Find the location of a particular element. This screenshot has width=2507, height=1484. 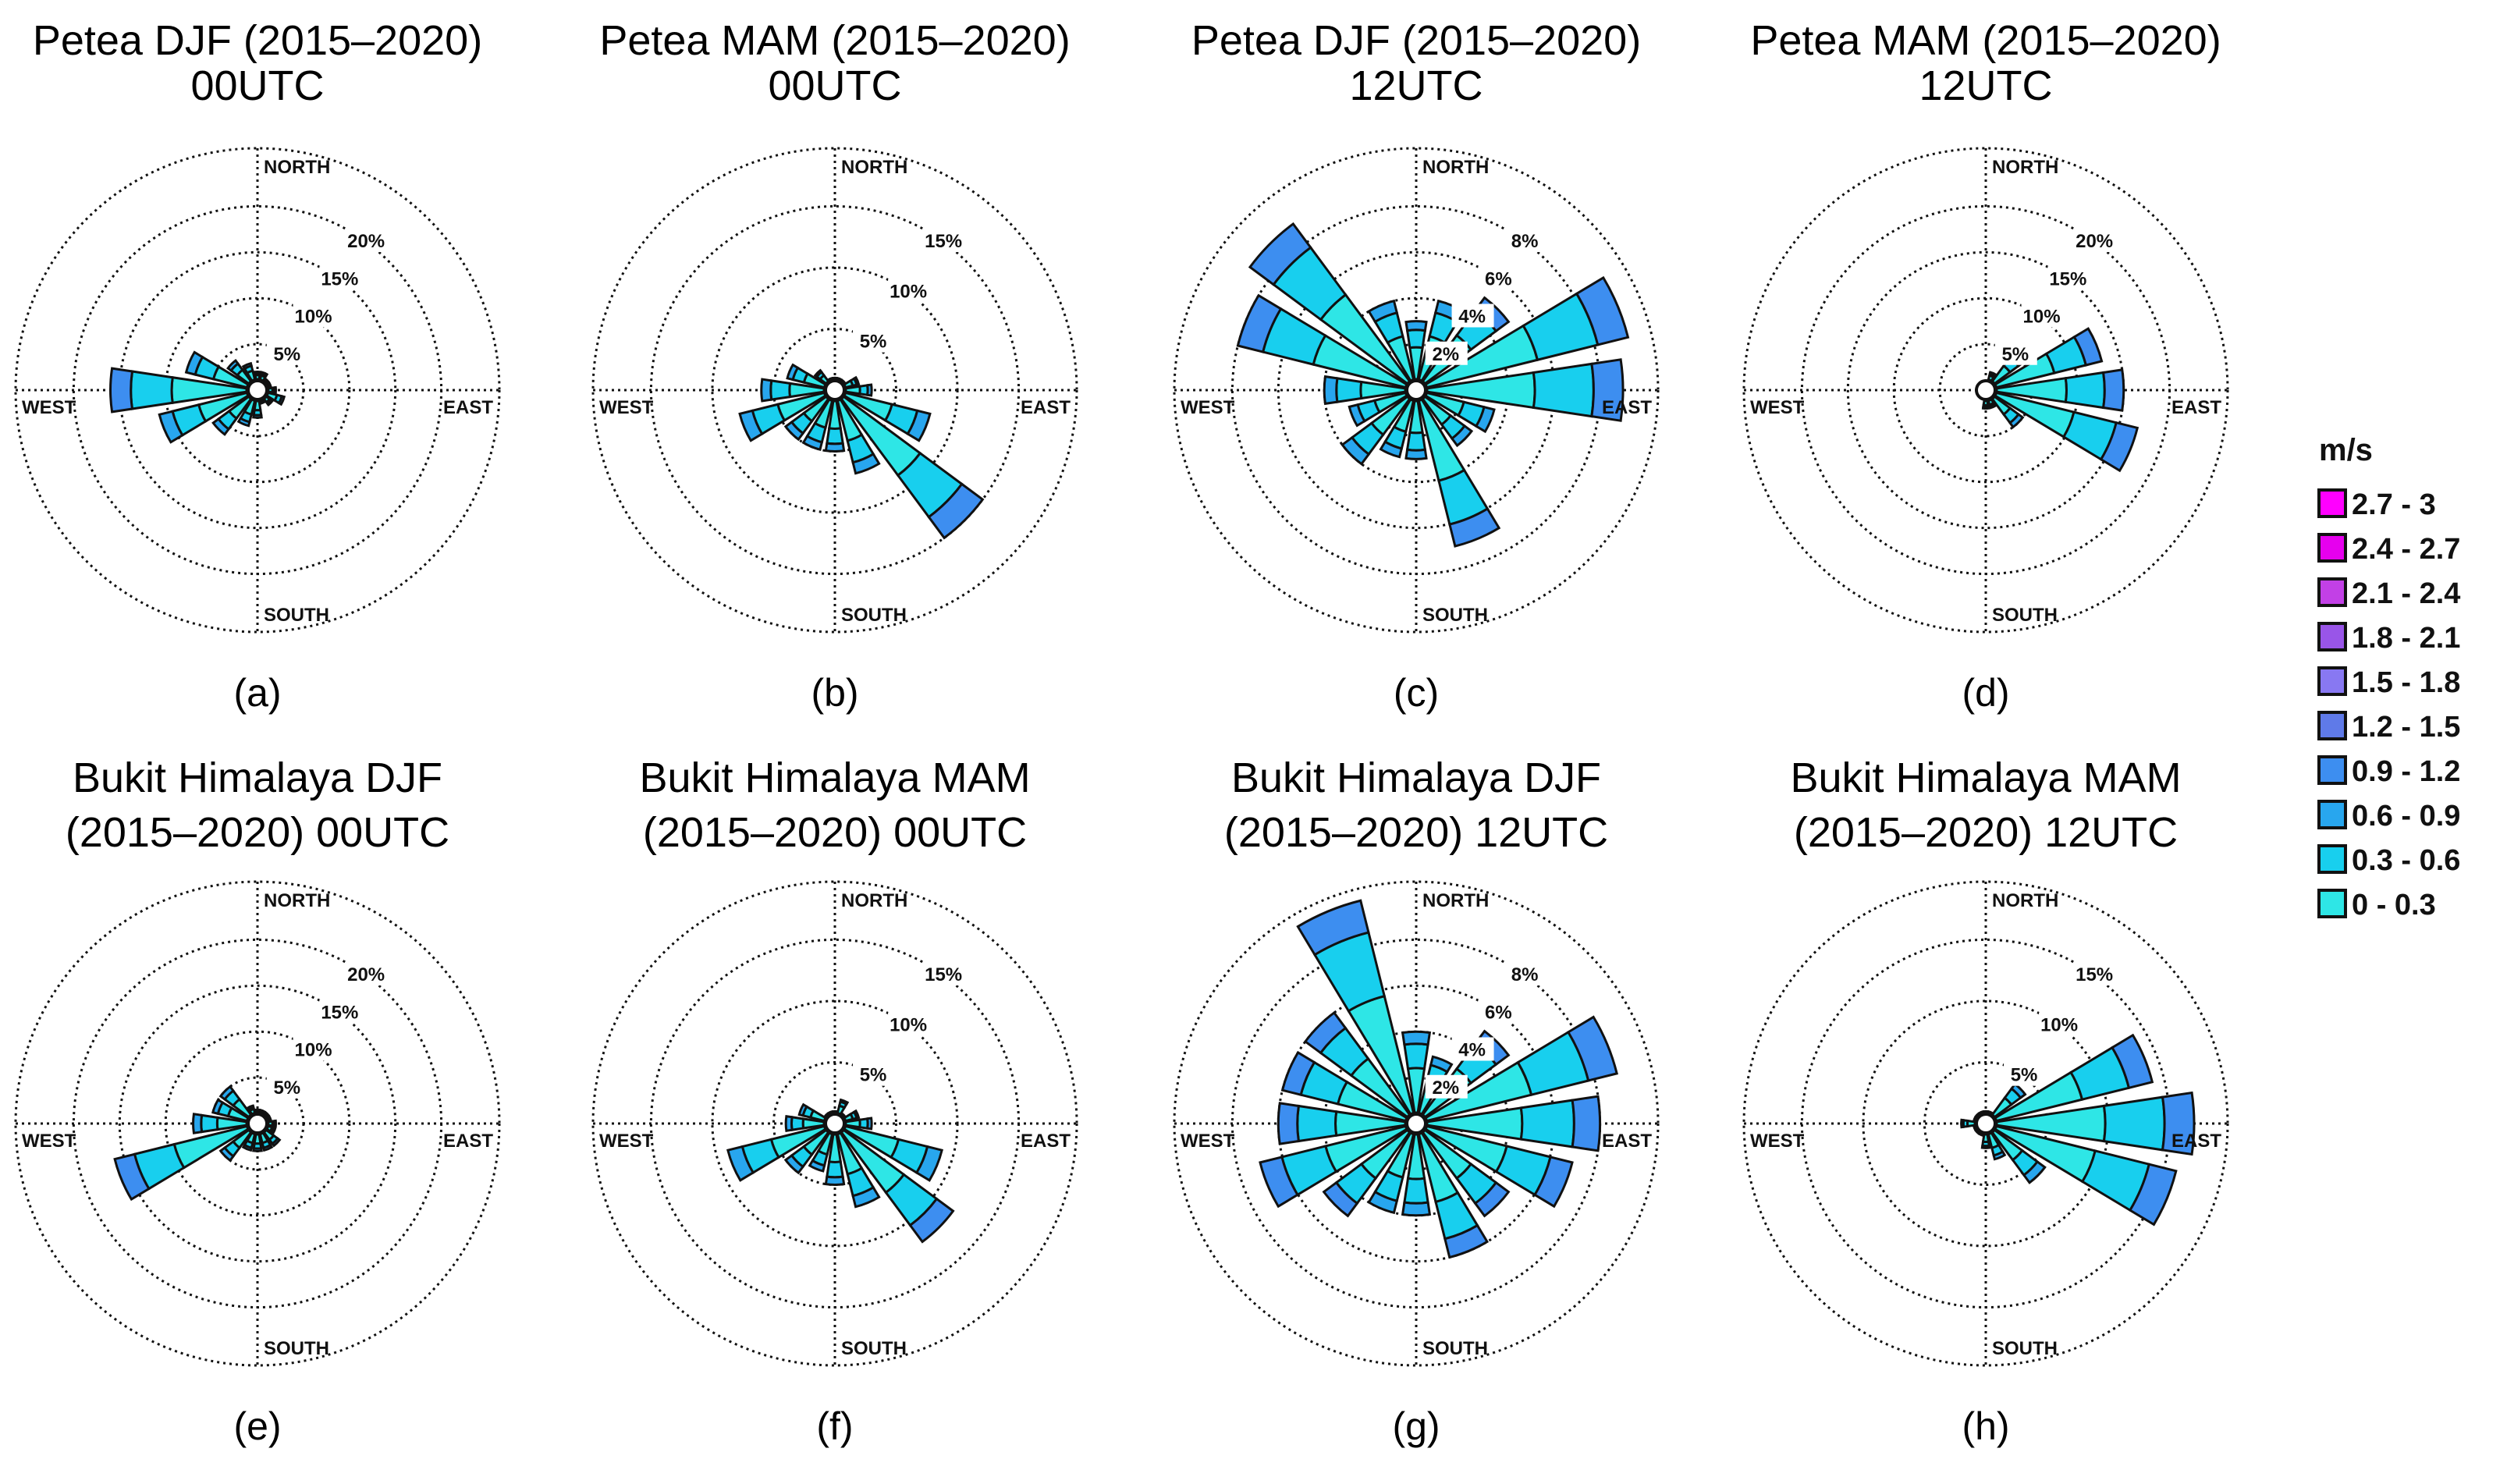

panel-title: (2015–2020) 00UTC is located at coordinates (835, 833).